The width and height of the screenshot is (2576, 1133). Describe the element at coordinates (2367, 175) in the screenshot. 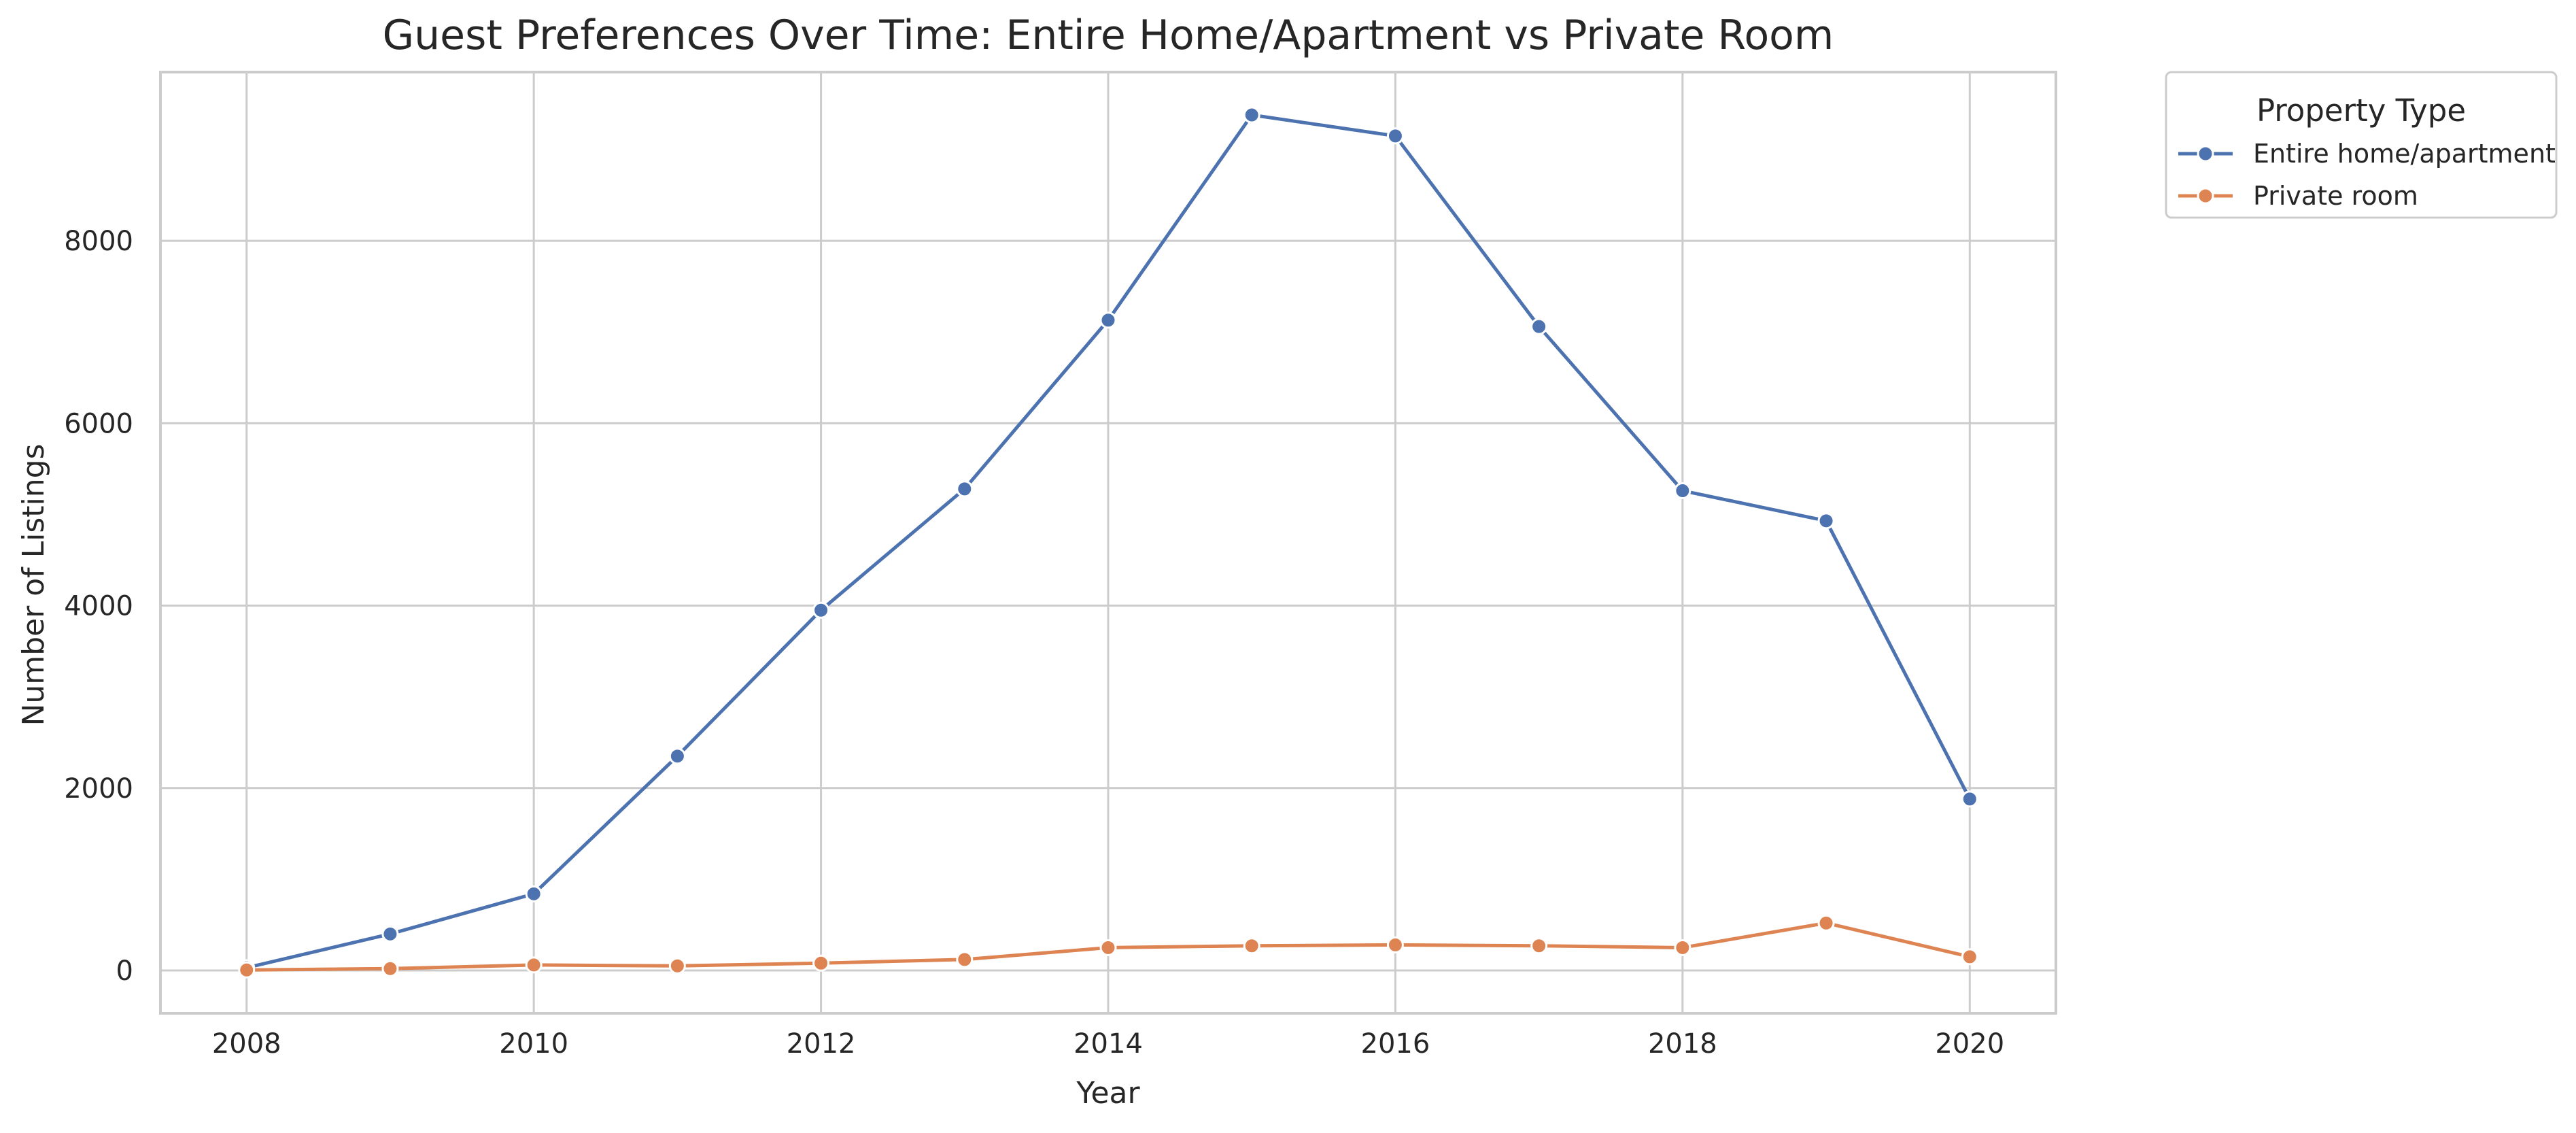

I see `legend-items: Entire home/apartment Private room` at that location.